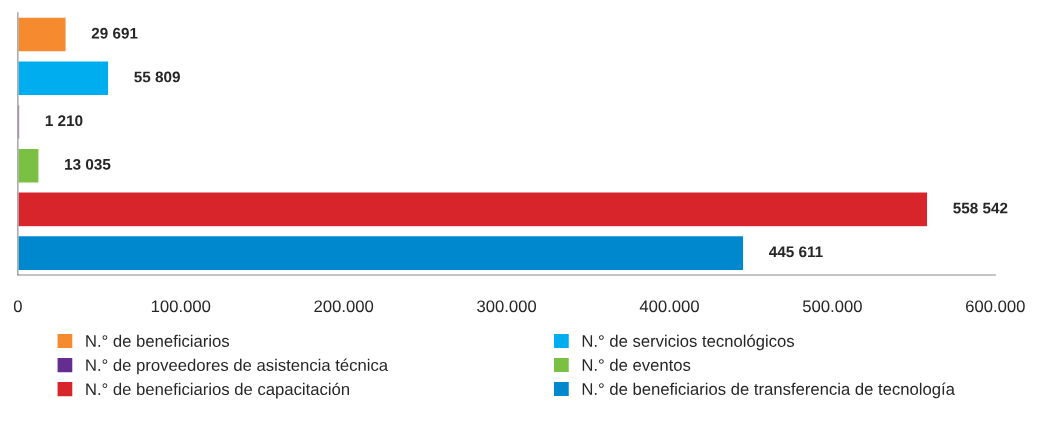 The width and height of the screenshot is (1051, 423). What do you see at coordinates (995, 306) in the screenshot?
I see `x-tick-label: 600.000` at bounding box center [995, 306].